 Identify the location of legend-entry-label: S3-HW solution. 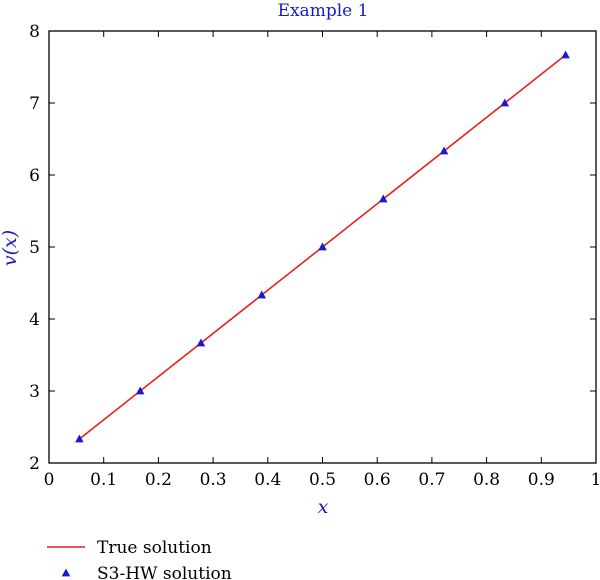
(164, 572).